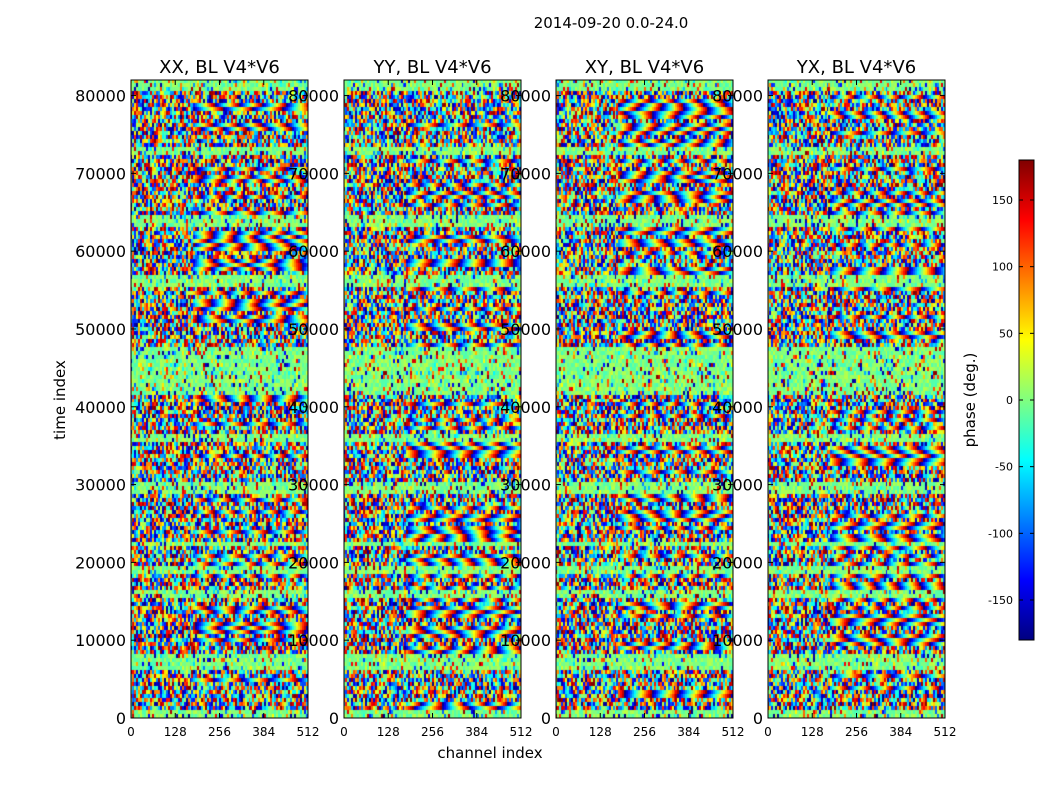 The width and height of the screenshot is (1050, 800). Describe the element at coordinates (1002, 267) in the screenshot. I see `colorbar-tick-label: 100` at that location.